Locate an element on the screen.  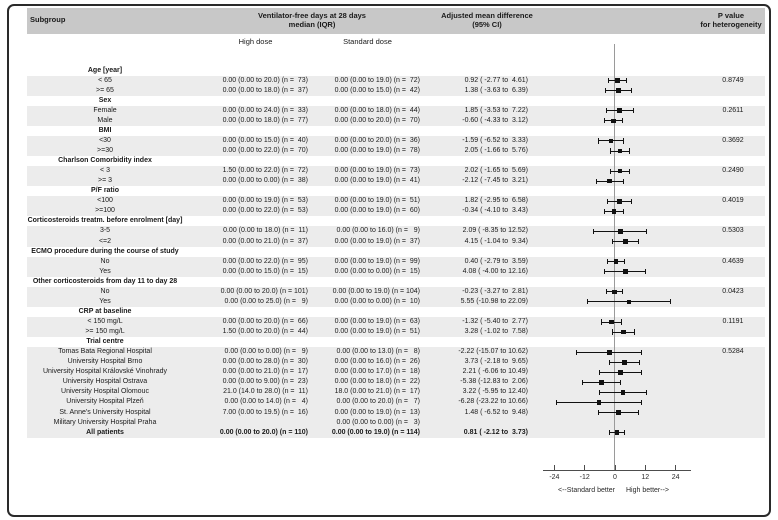
subgroup-label: Female is located at coordinates (105, 110).